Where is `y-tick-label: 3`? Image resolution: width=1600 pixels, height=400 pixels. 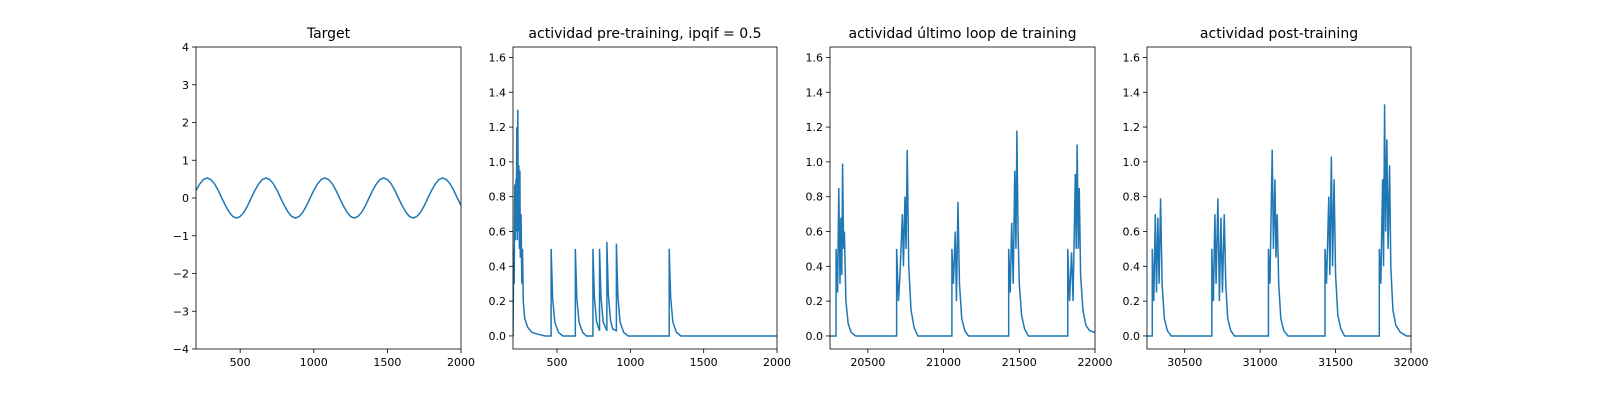 y-tick-label: 3 is located at coordinates (185, 85).